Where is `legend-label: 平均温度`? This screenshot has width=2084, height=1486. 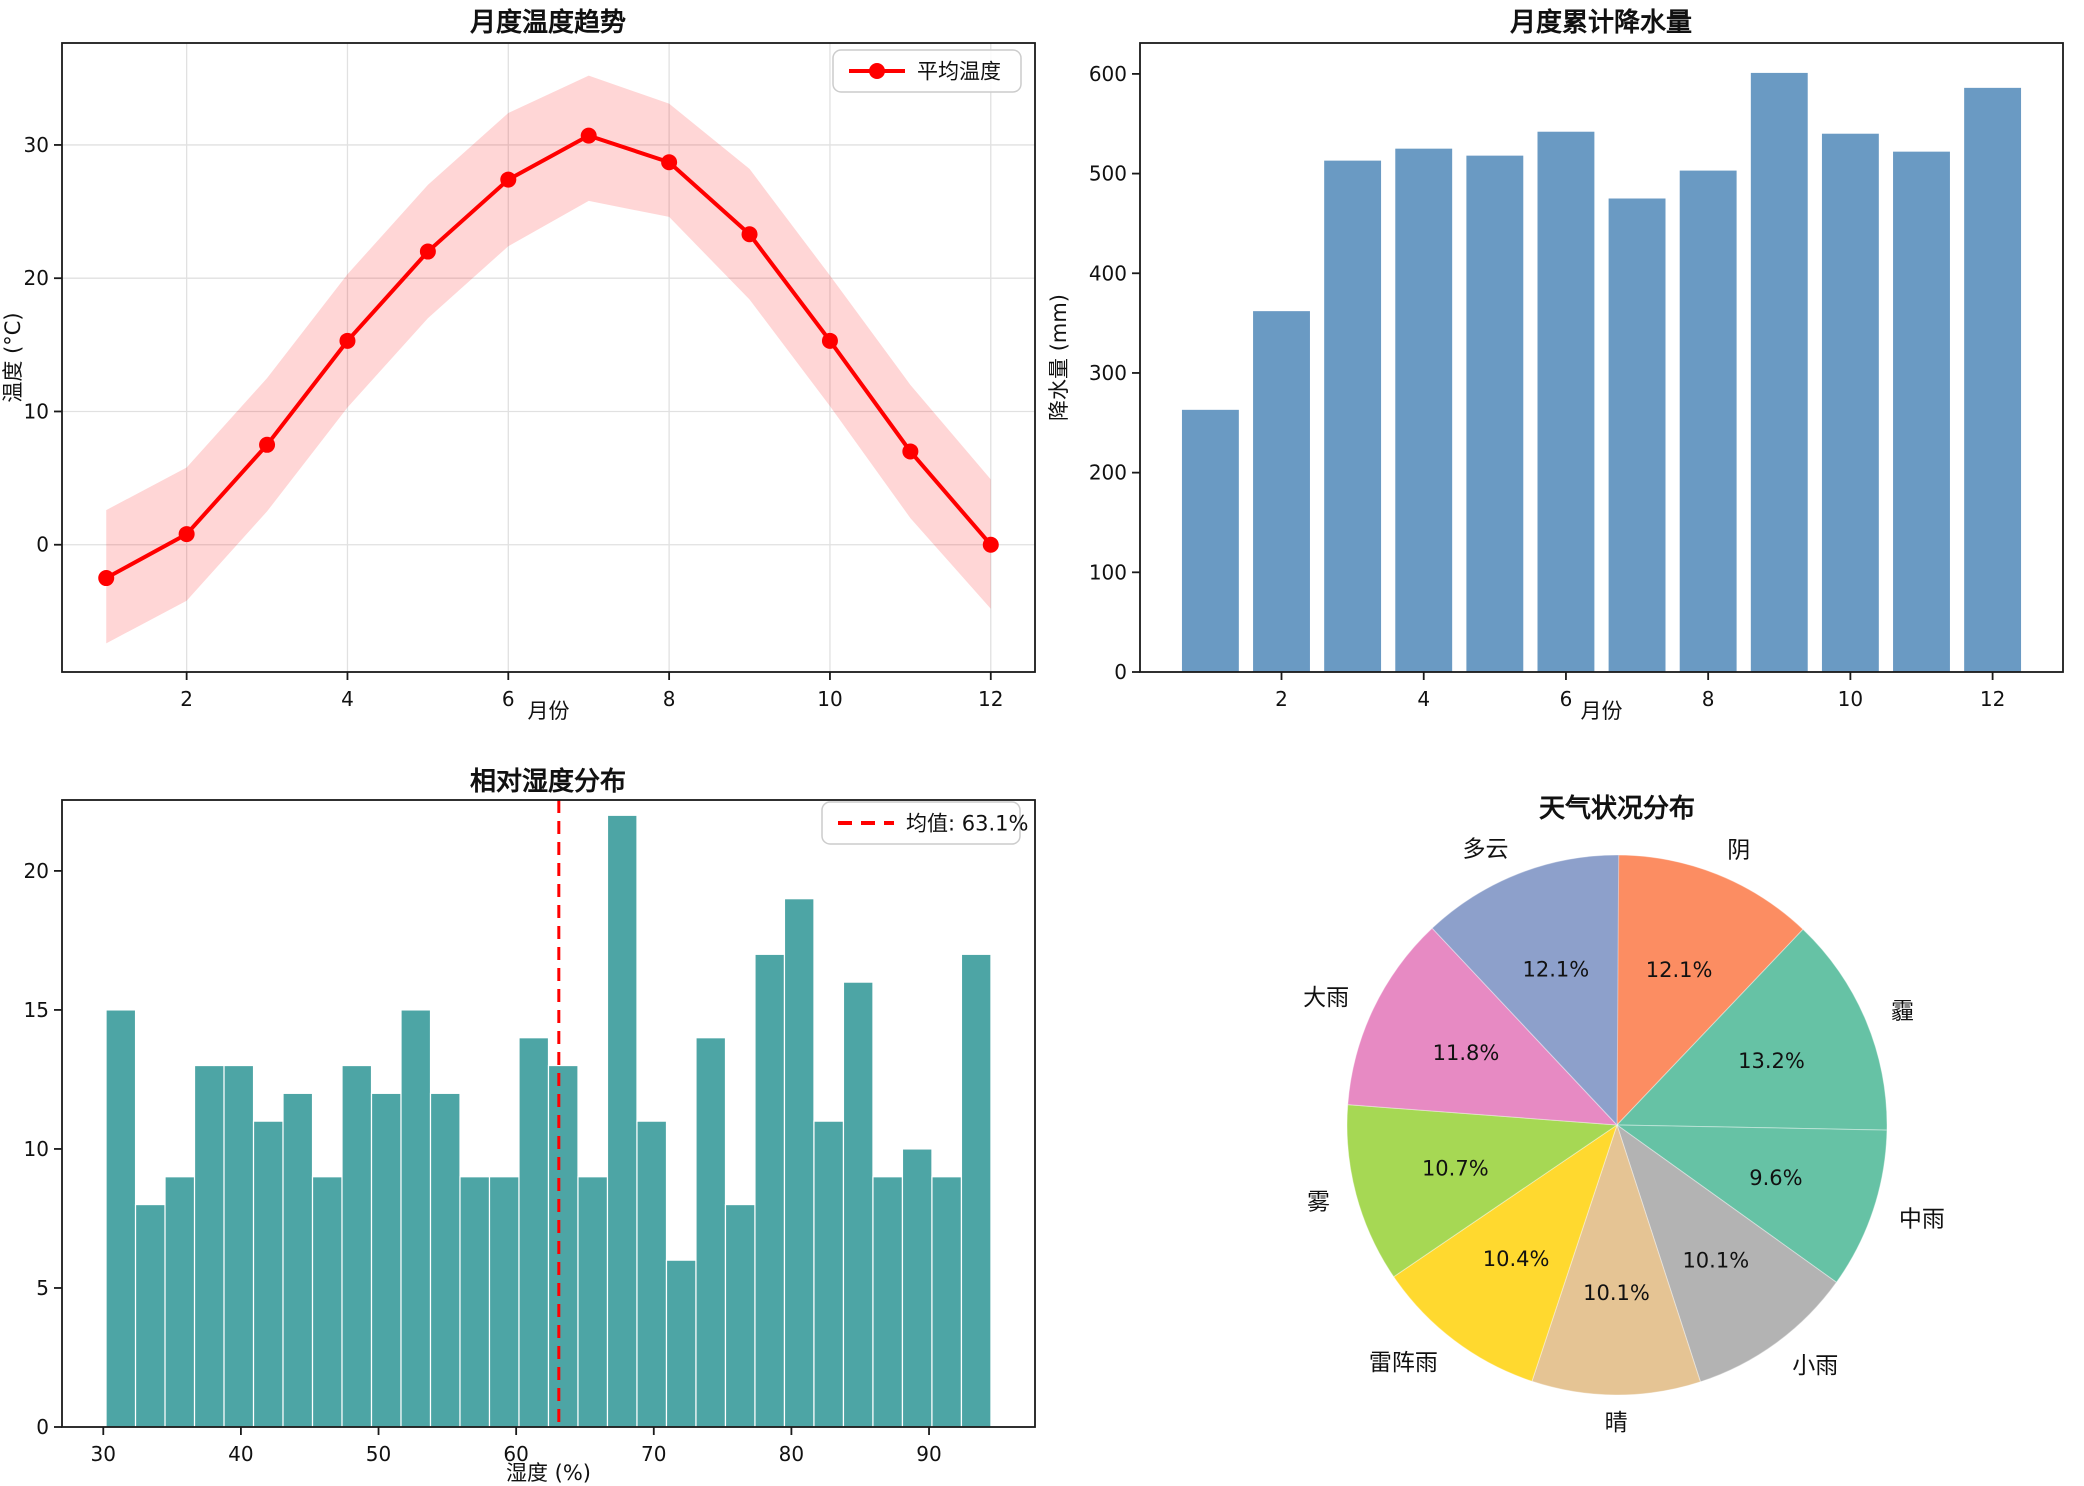
legend-label: 平均温度 is located at coordinates (959, 71).